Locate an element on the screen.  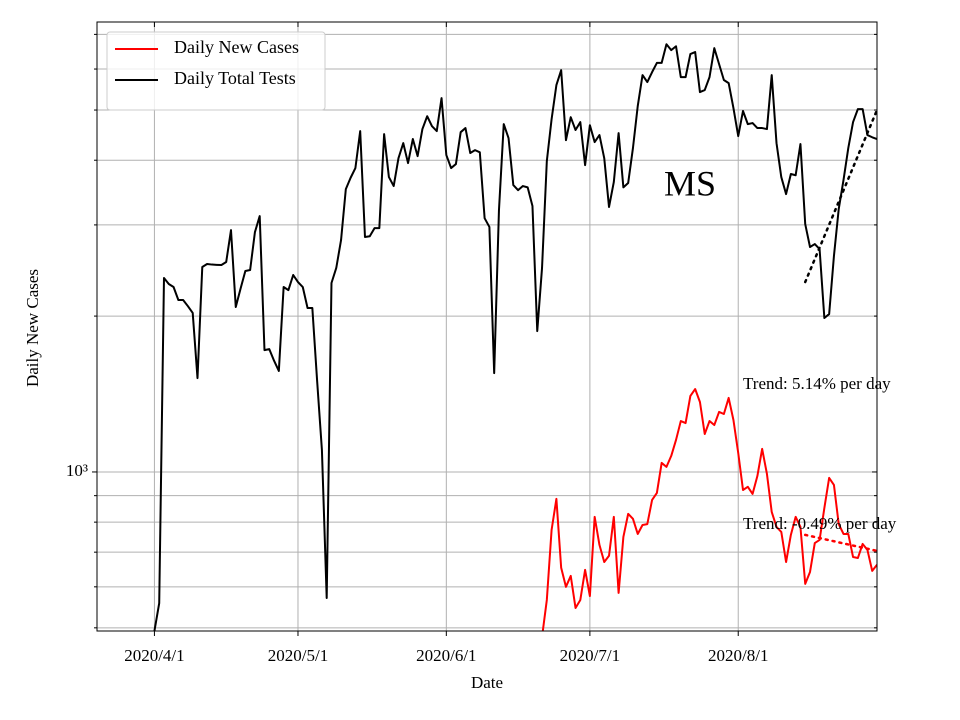
annotation: Trend: -0.49% per day is located at coordinates (820, 523).